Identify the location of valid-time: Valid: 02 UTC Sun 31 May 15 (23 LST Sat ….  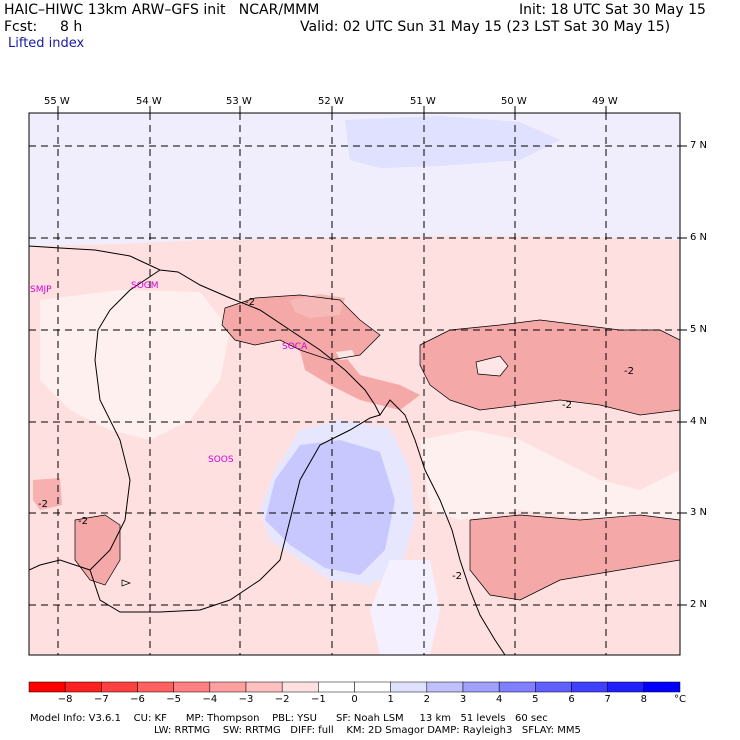
(485, 27).